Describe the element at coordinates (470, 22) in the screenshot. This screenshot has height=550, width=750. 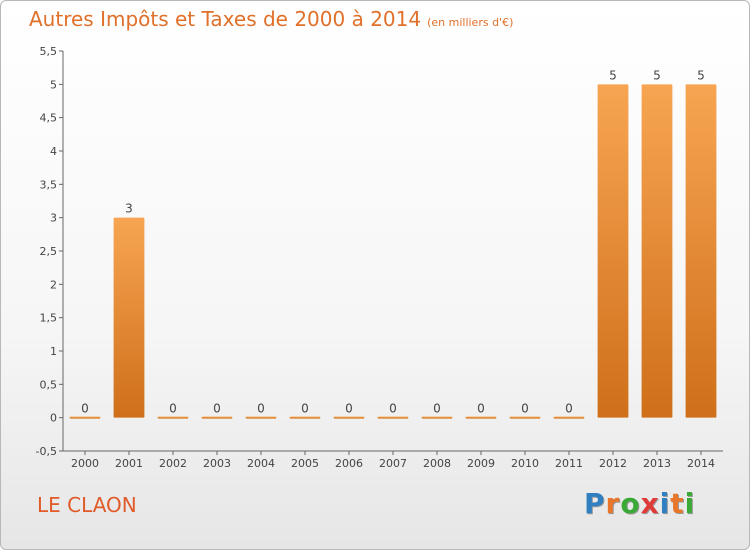
I see `chart-unit: (en milliers d'€)` at that location.